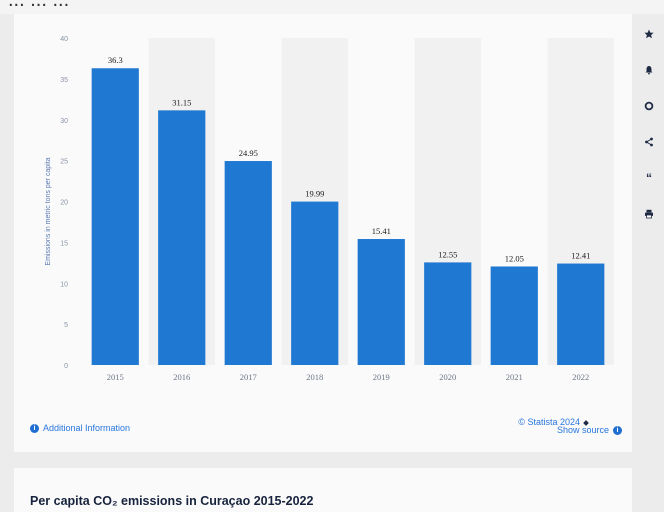  Describe the element at coordinates (248, 377) in the screenshot. I see `x-tick-label: 2017` at that location.